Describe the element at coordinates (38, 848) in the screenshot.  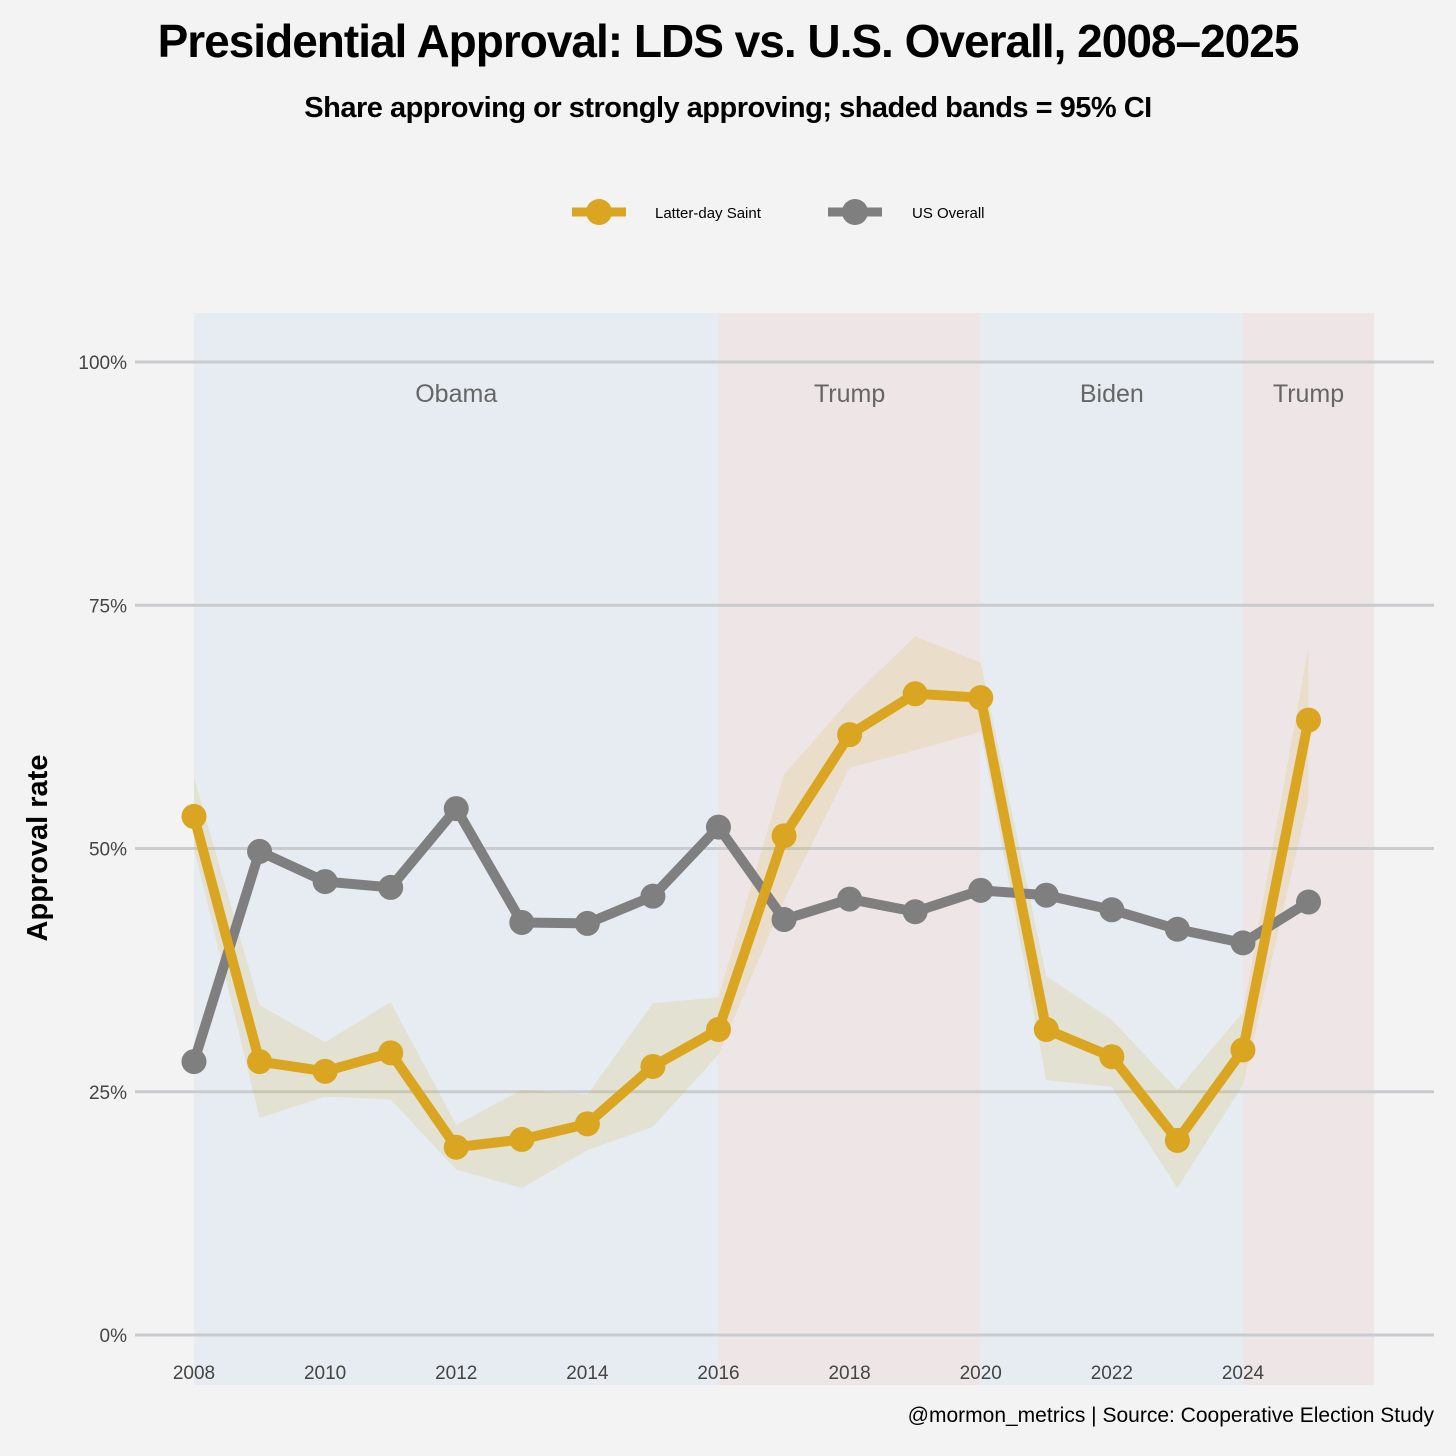
I see `y-axis-label: Approval rate` at that location.